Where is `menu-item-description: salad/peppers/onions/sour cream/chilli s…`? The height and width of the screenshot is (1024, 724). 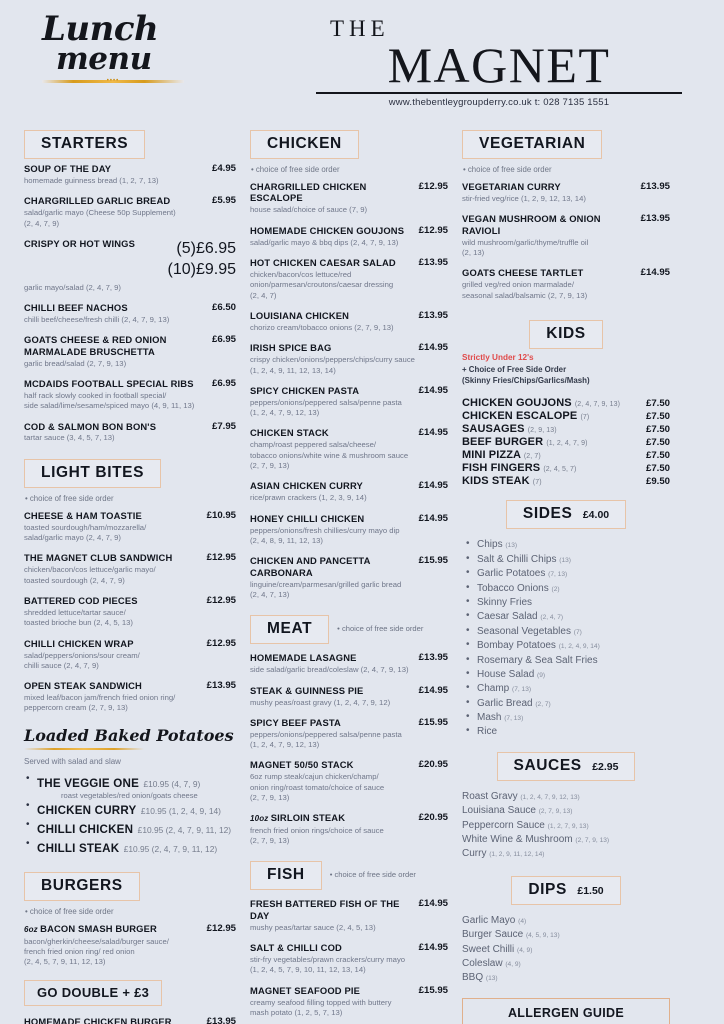
menu-item-description: salad/peppers/onions/sour cream/chilli s… is located at coordinates (82, 660).